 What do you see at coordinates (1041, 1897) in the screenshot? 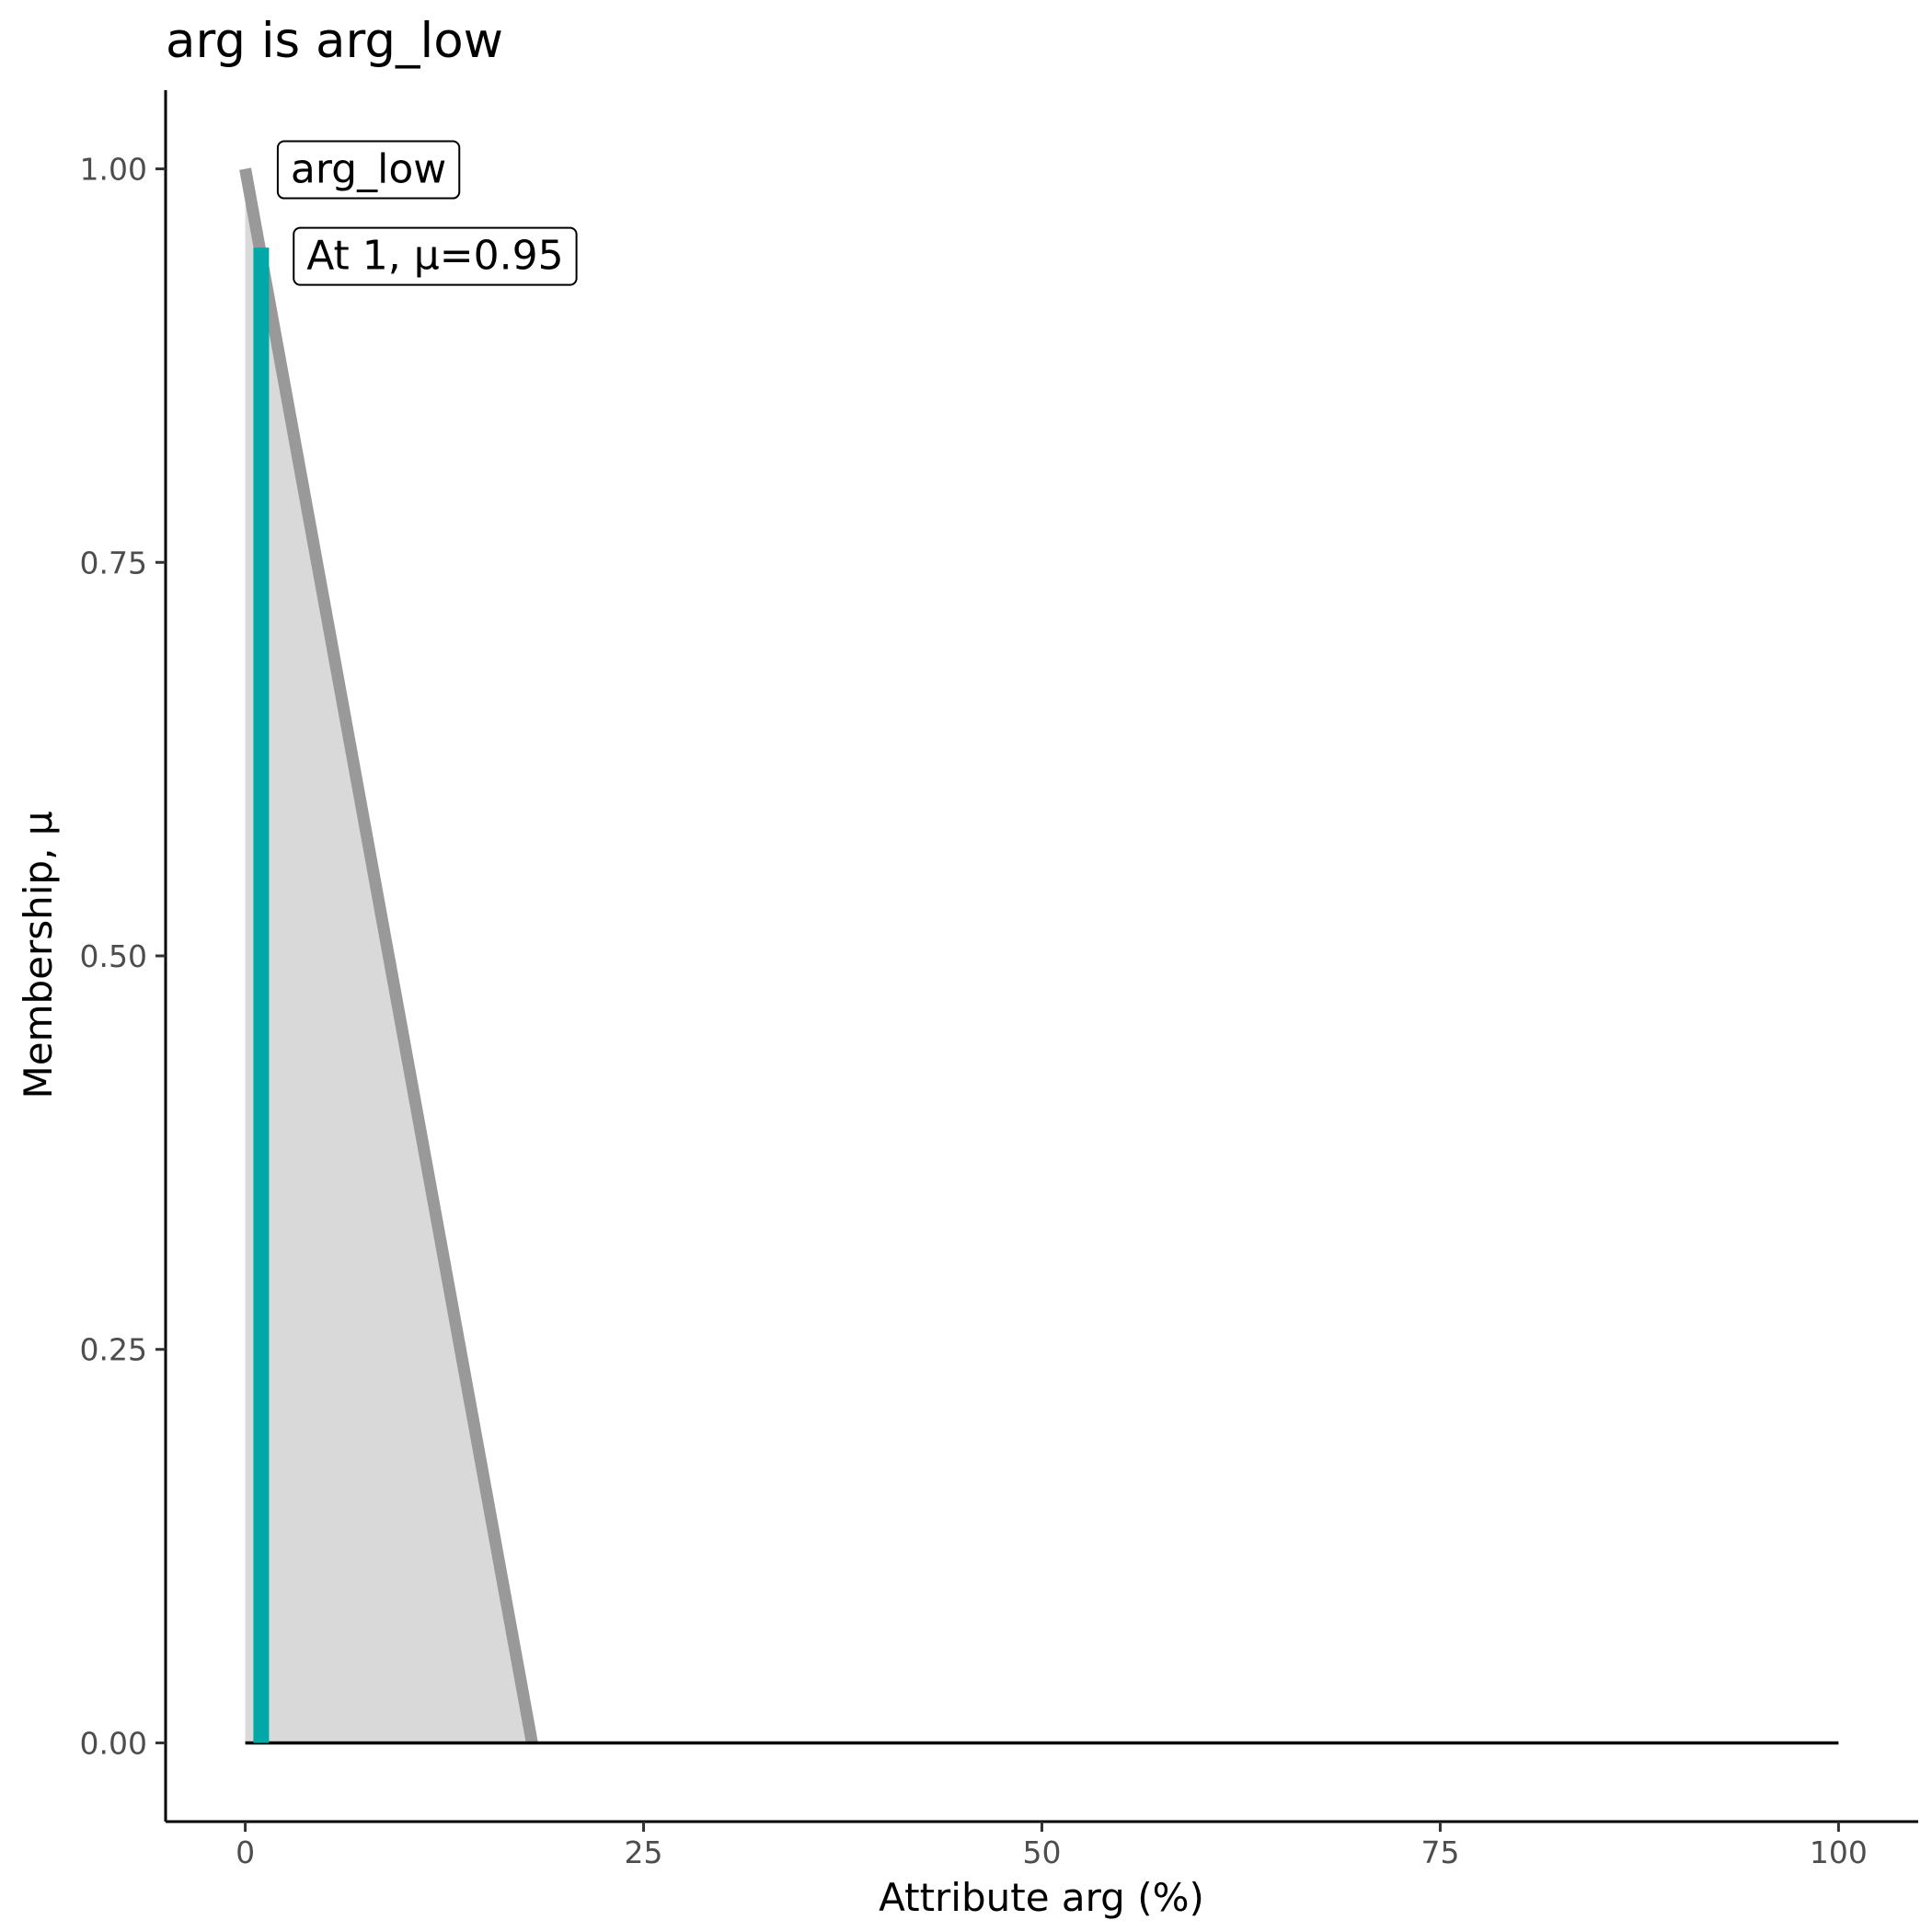
I see `x-axis-title: Attribute arg (%)` at bounding box center [1041, 1897].